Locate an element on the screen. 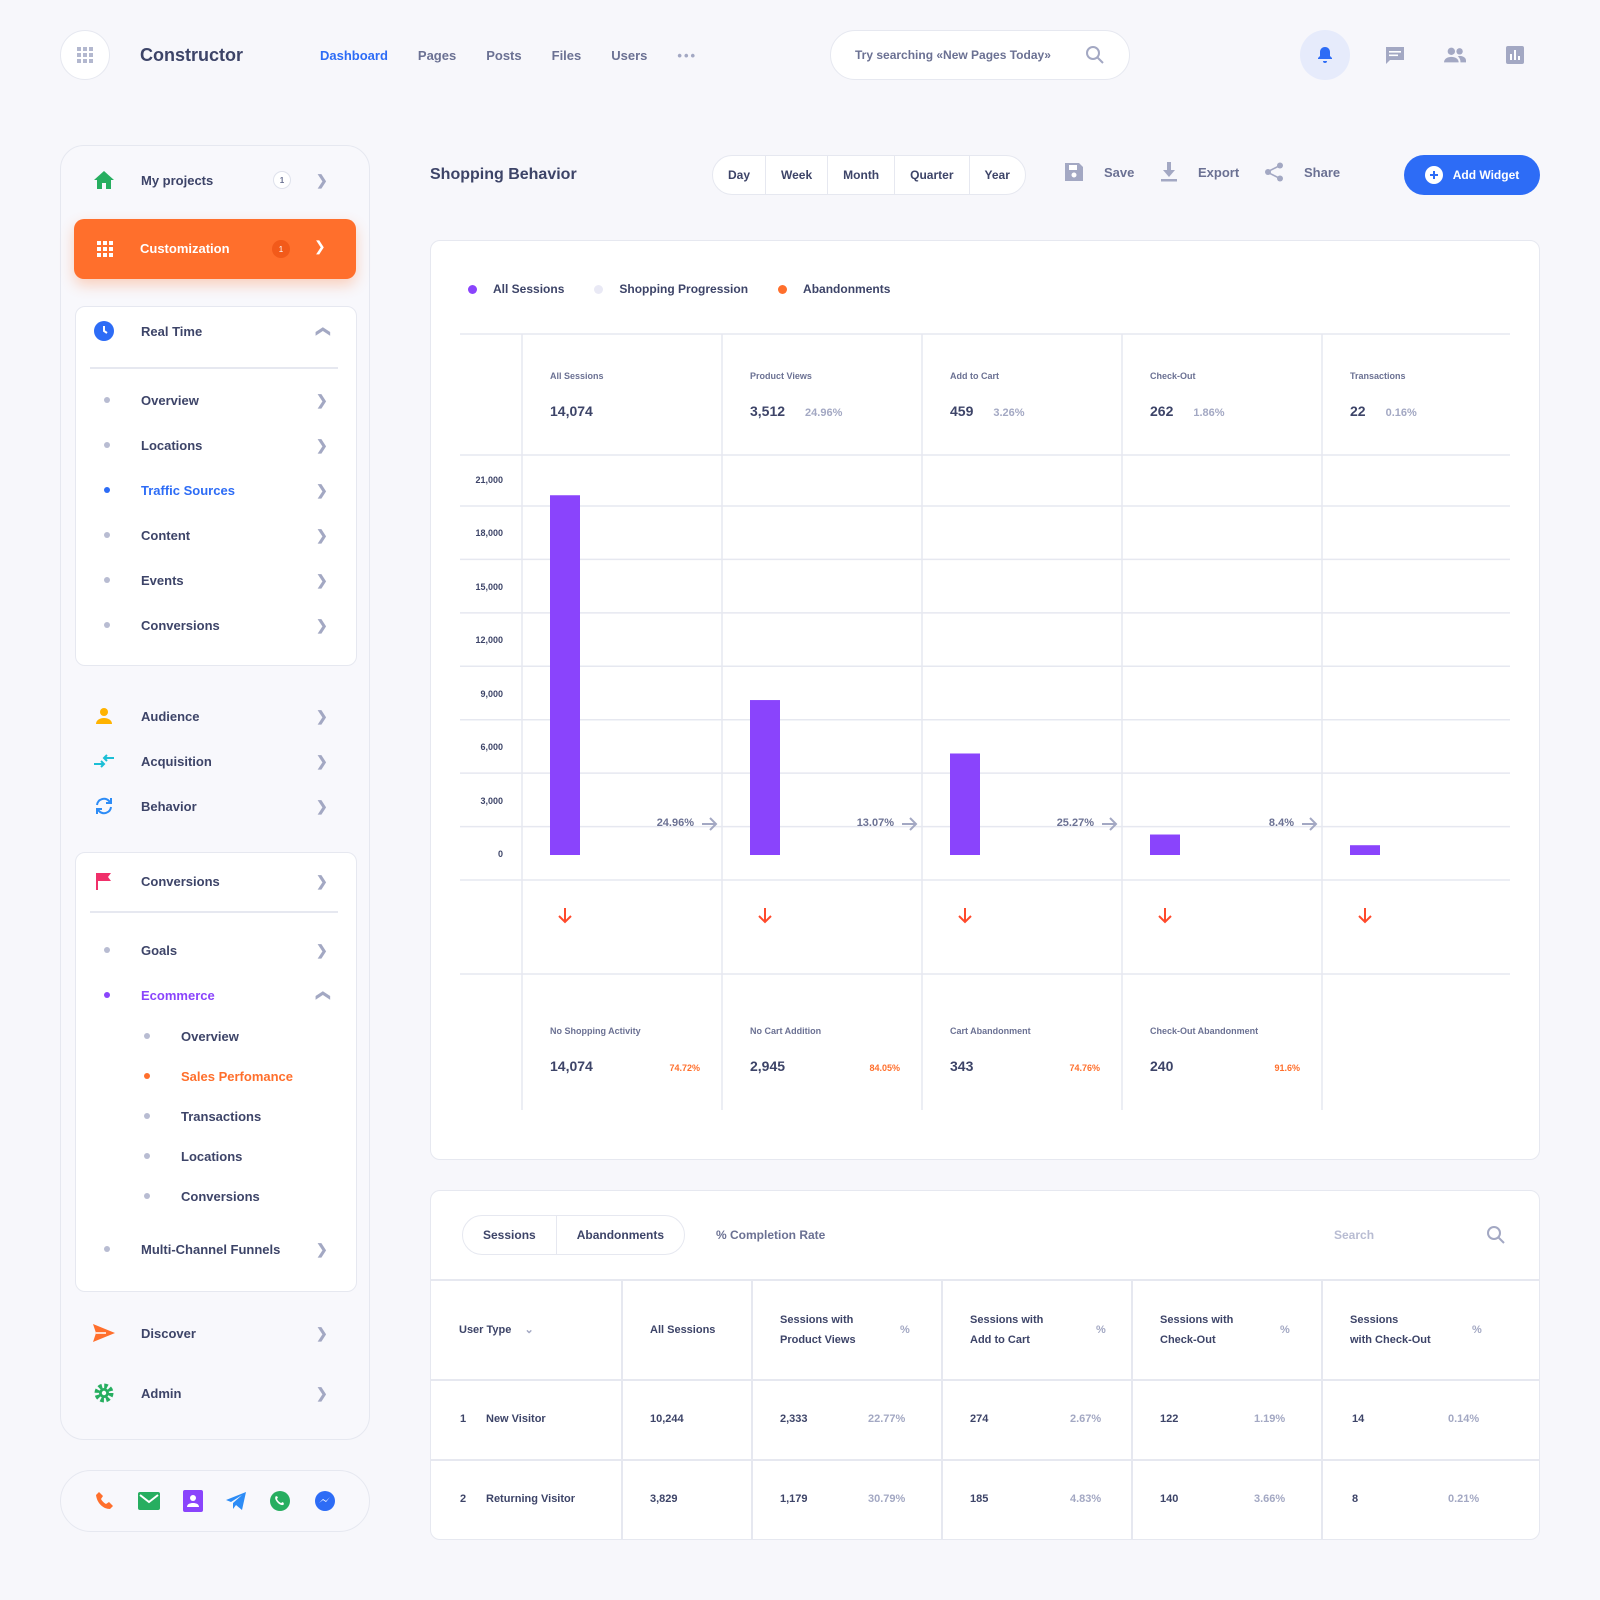 The width and height of the screenshot is (1600, 1600). sidebar-subitem-locations: Locations is located at coordinates (216, 1156).